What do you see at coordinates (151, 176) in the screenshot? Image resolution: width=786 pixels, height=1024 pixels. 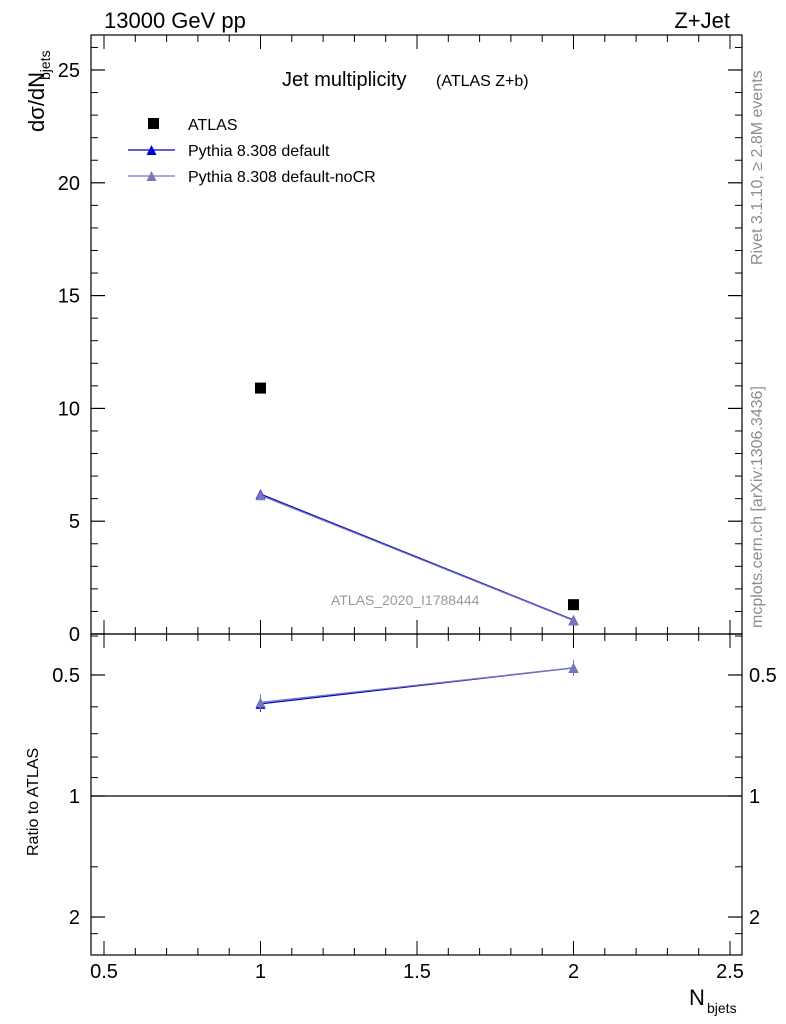 I see `legend-marker-nocr` at bounding box center [151, 176].